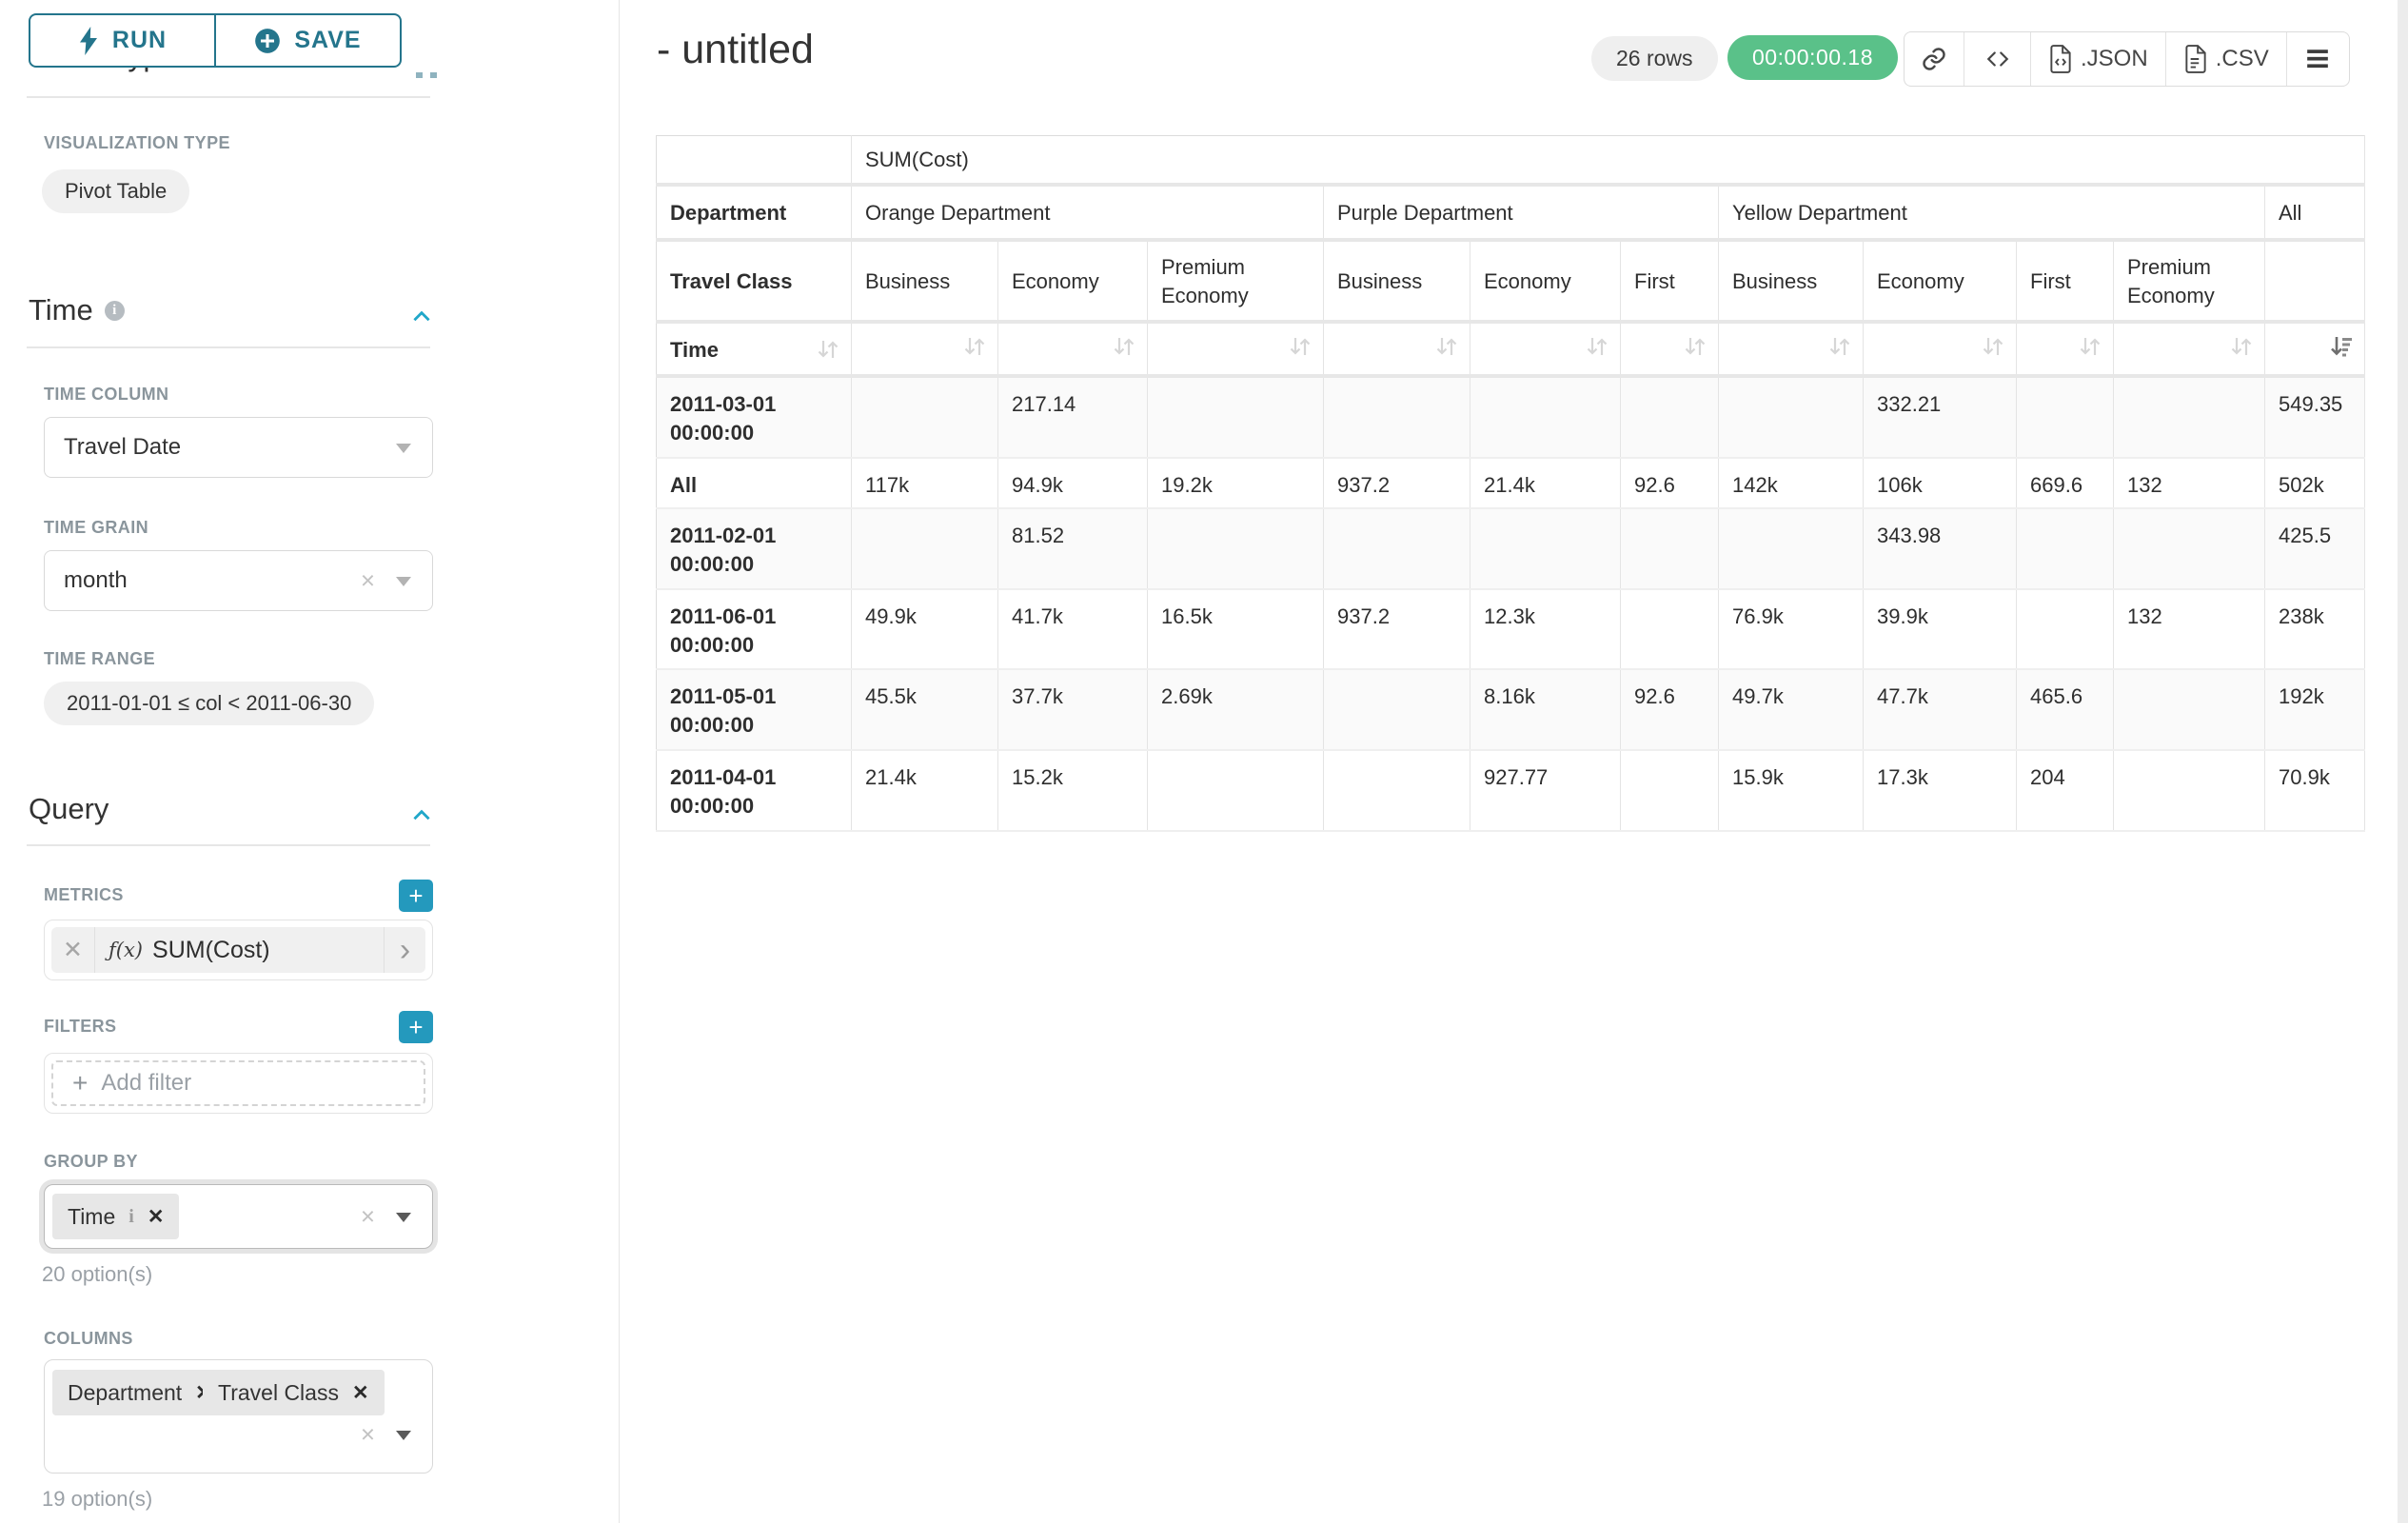 The height and width of the screenshot is (1523, 2408). I want to click on info-icon: i, so click(131, 1216).